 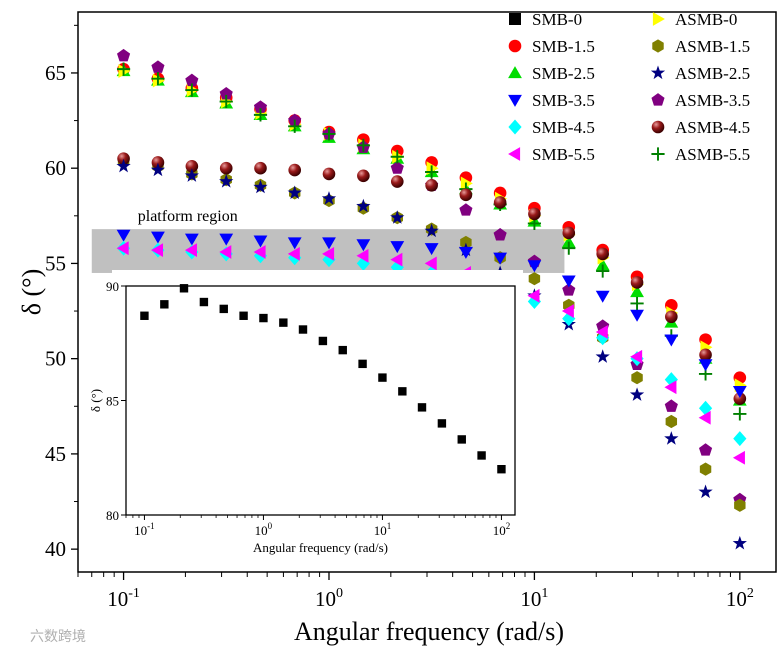 I want to click on inset-y-tick-label: 85, so click(x=112, y=401).